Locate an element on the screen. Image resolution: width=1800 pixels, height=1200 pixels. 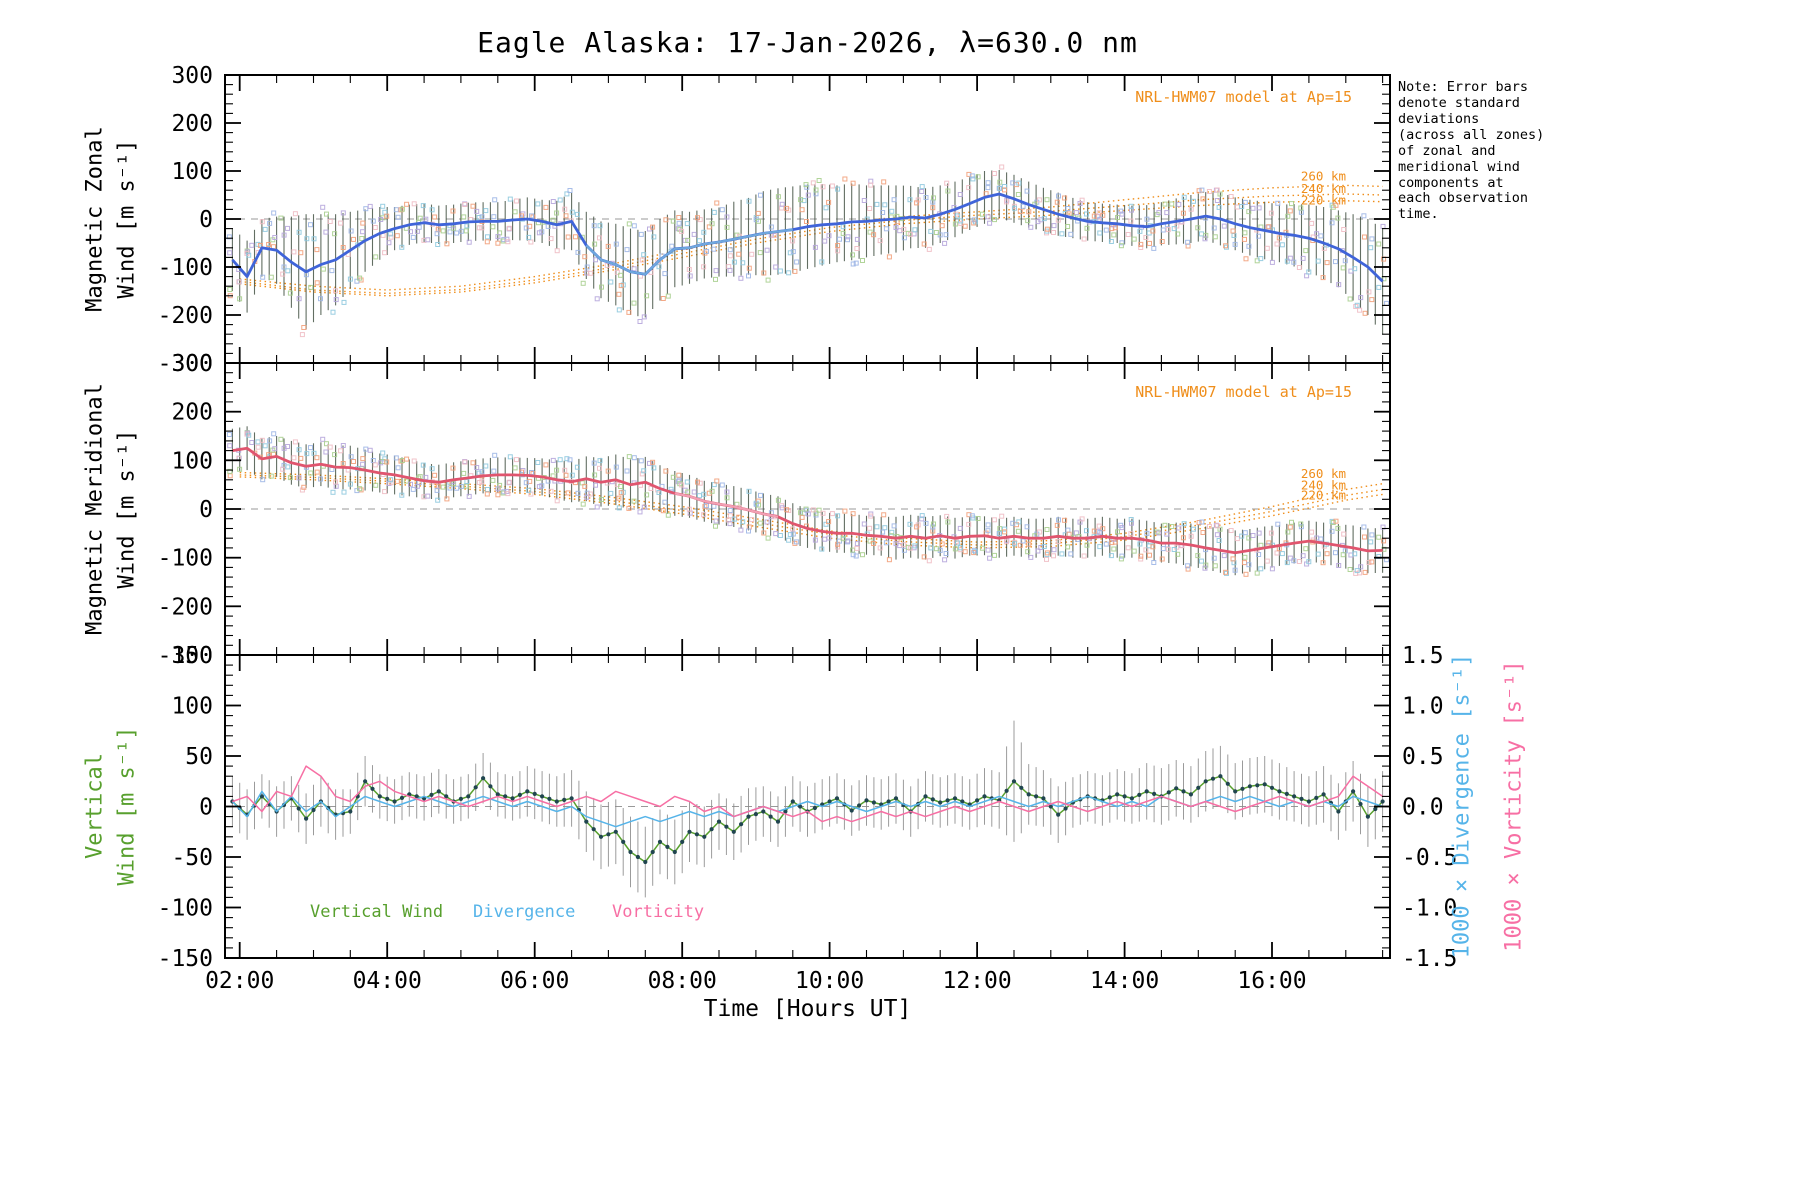
svg-text: 10:00 is located at coordinates (829, 981).